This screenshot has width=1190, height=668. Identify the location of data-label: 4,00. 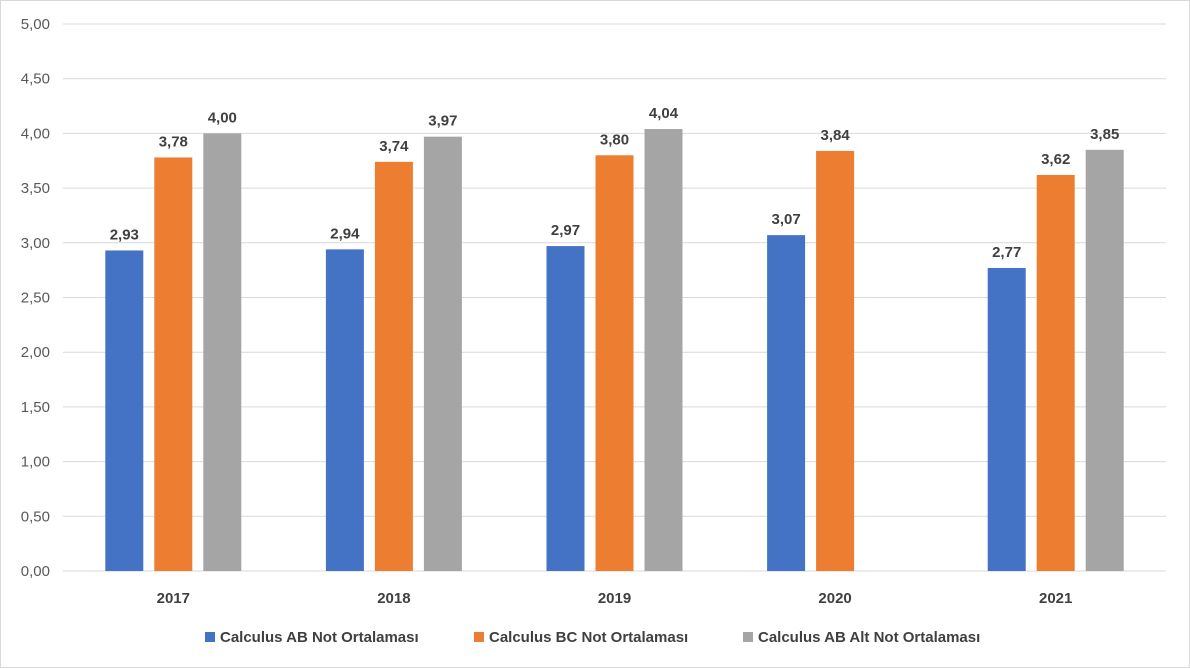
(222, 117).